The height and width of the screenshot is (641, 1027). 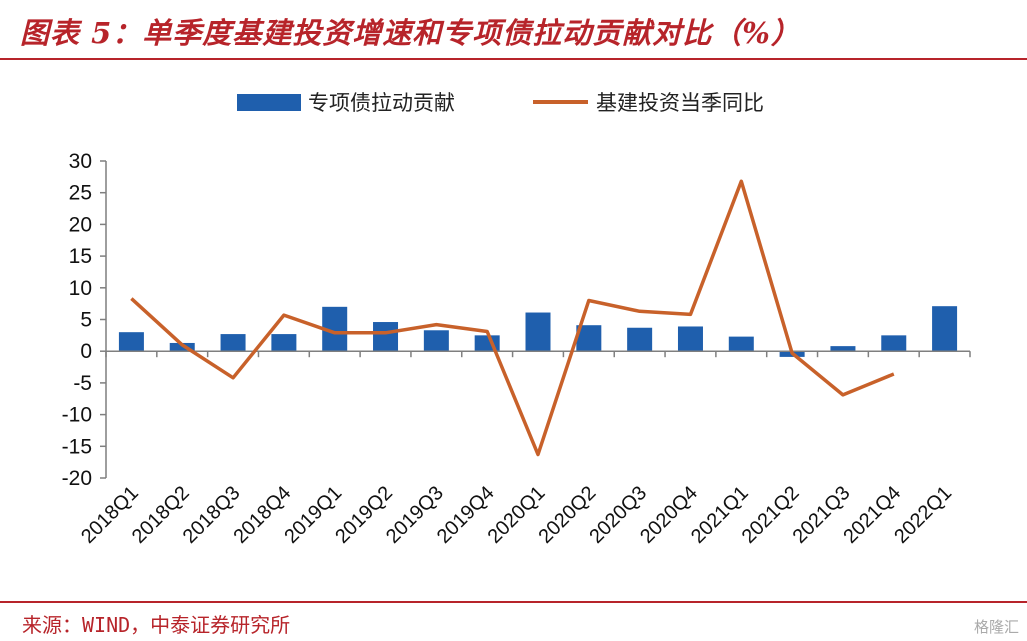 I want to click on y-tick-label: 5, so click(x=86, y=320).